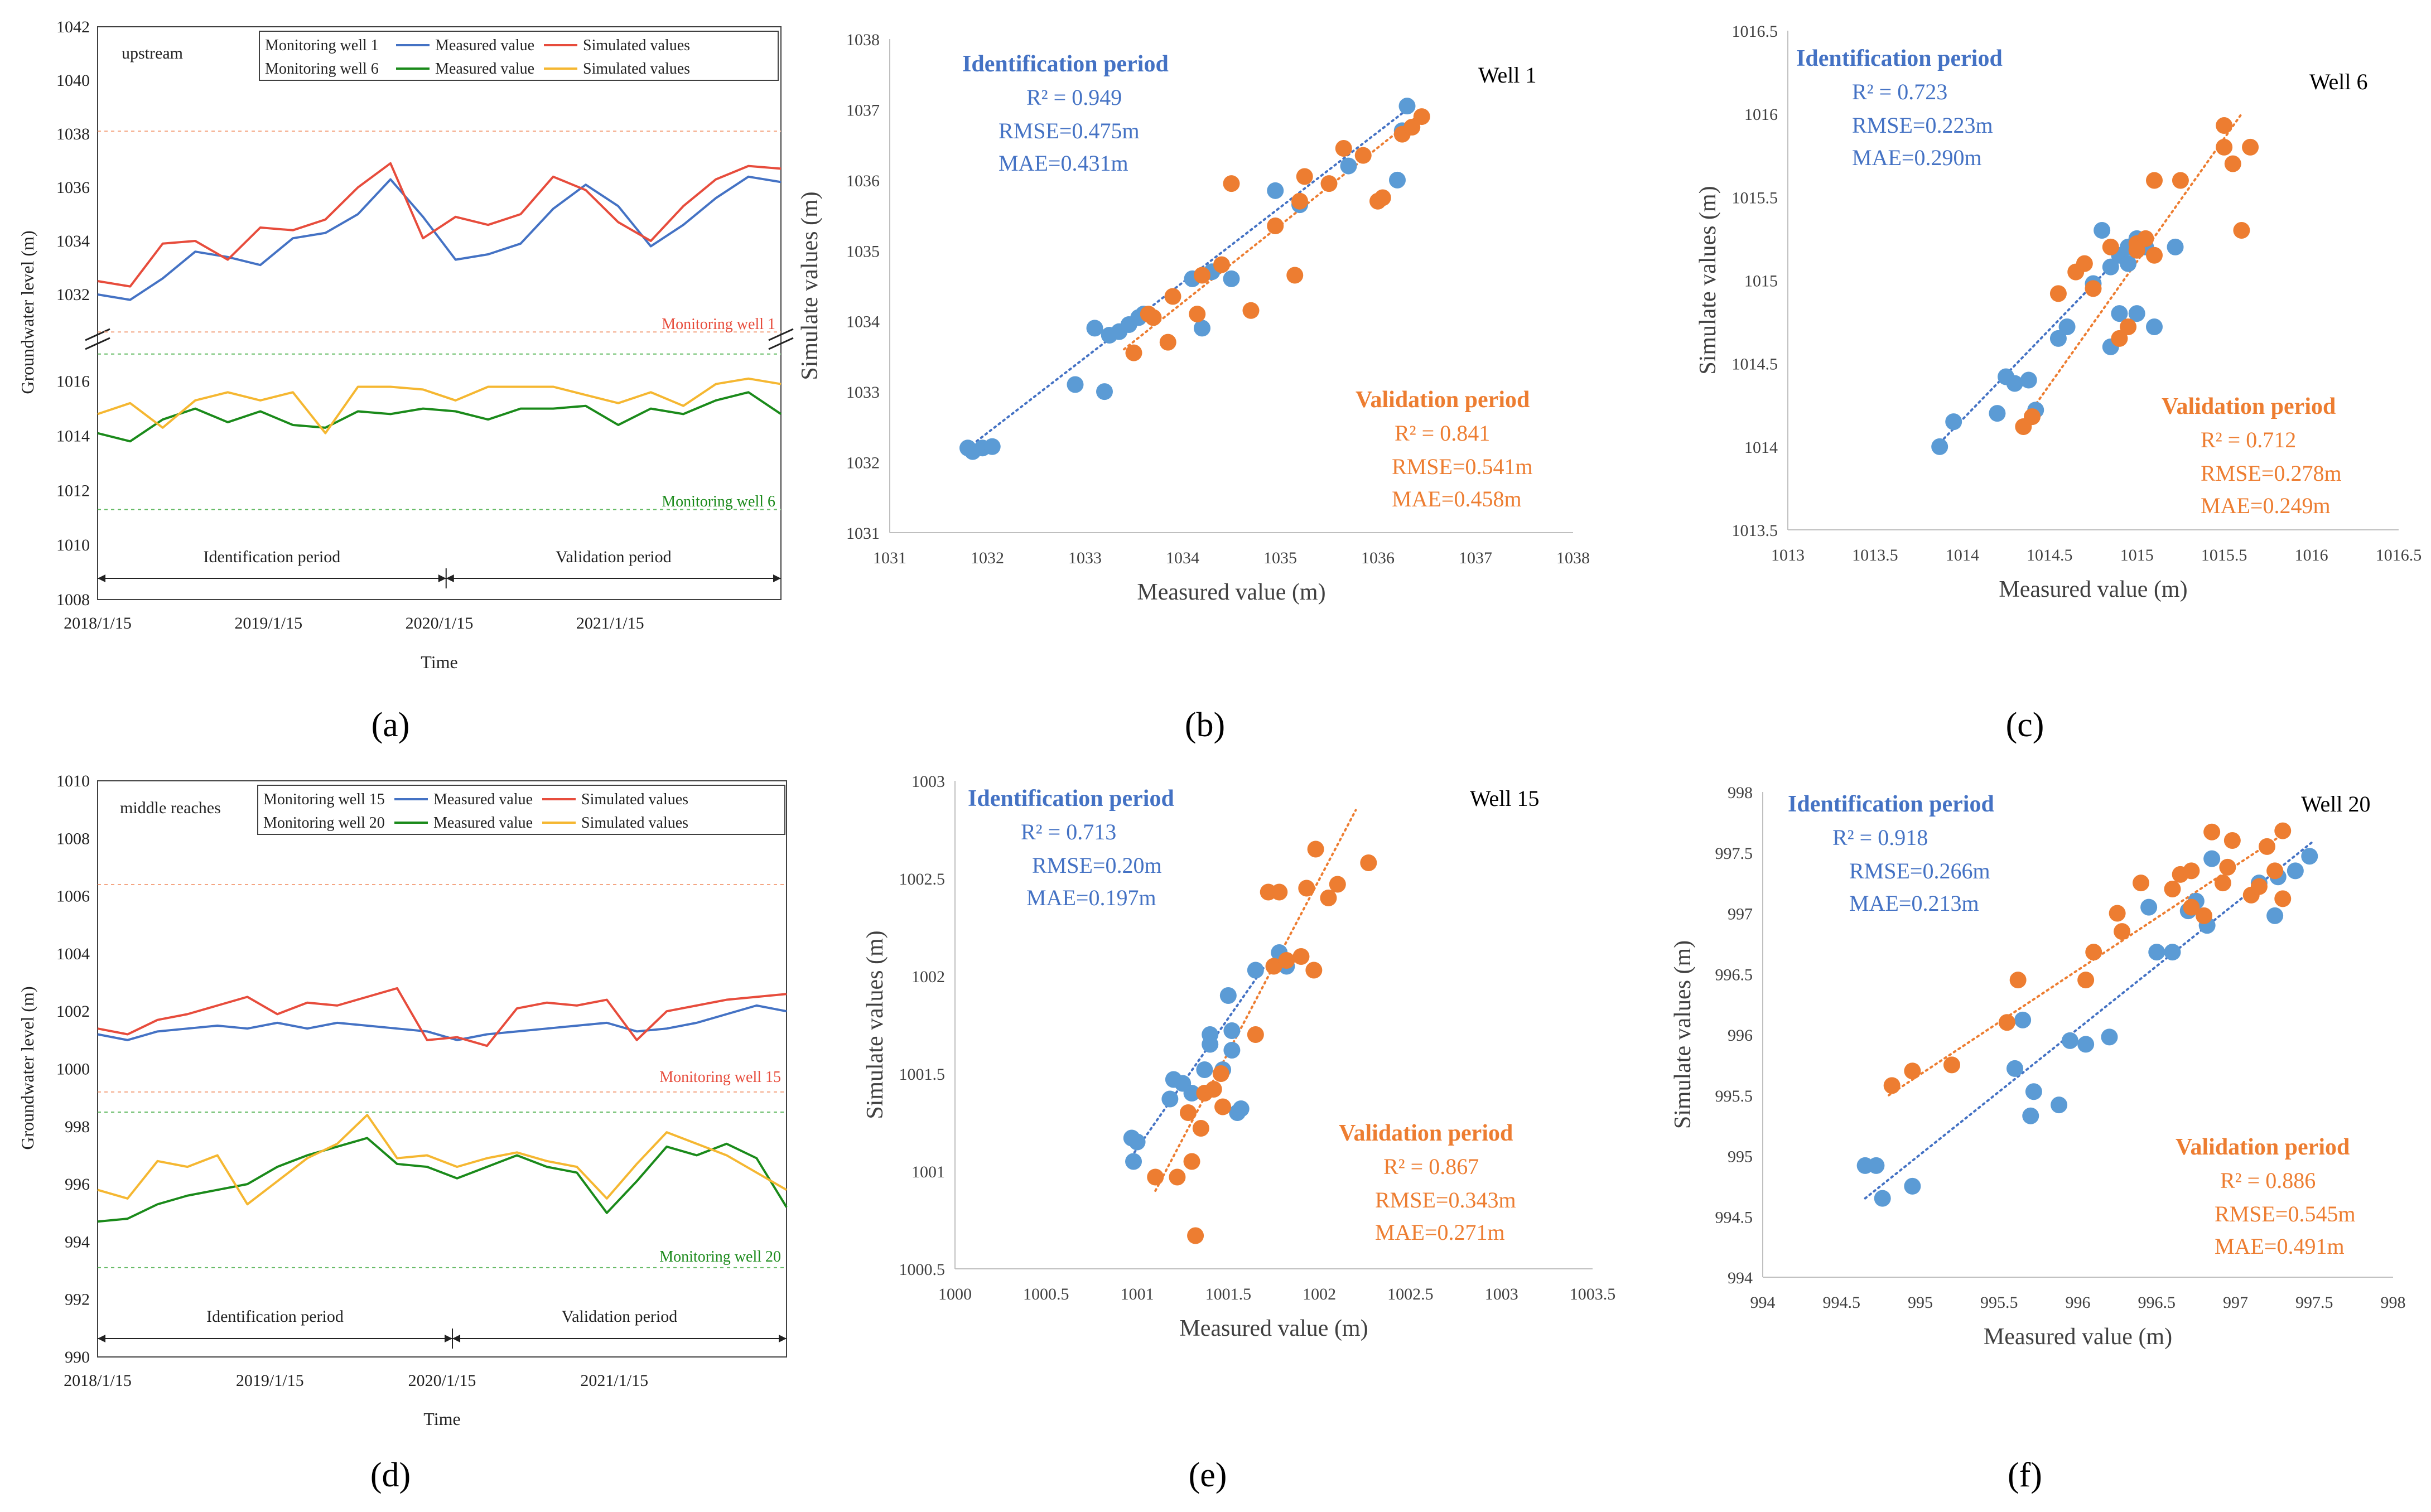  What do you see at coordinates (27, 312) in the screenshot?
I see `y-axis-label-a: Groundwater level (m)` at bounding box center [27, 312].